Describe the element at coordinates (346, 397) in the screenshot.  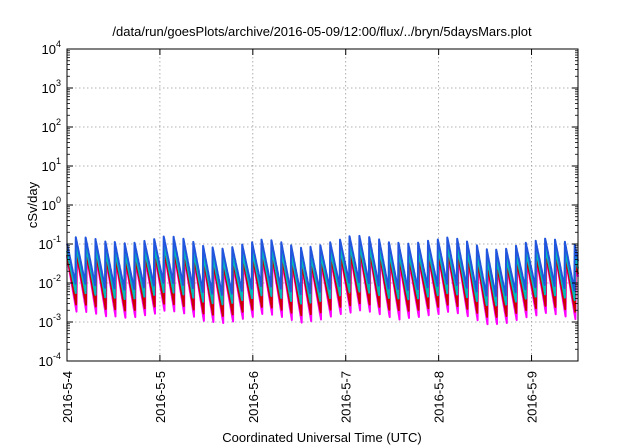
I see `x-tick-label: 2016-5-7` at that location.